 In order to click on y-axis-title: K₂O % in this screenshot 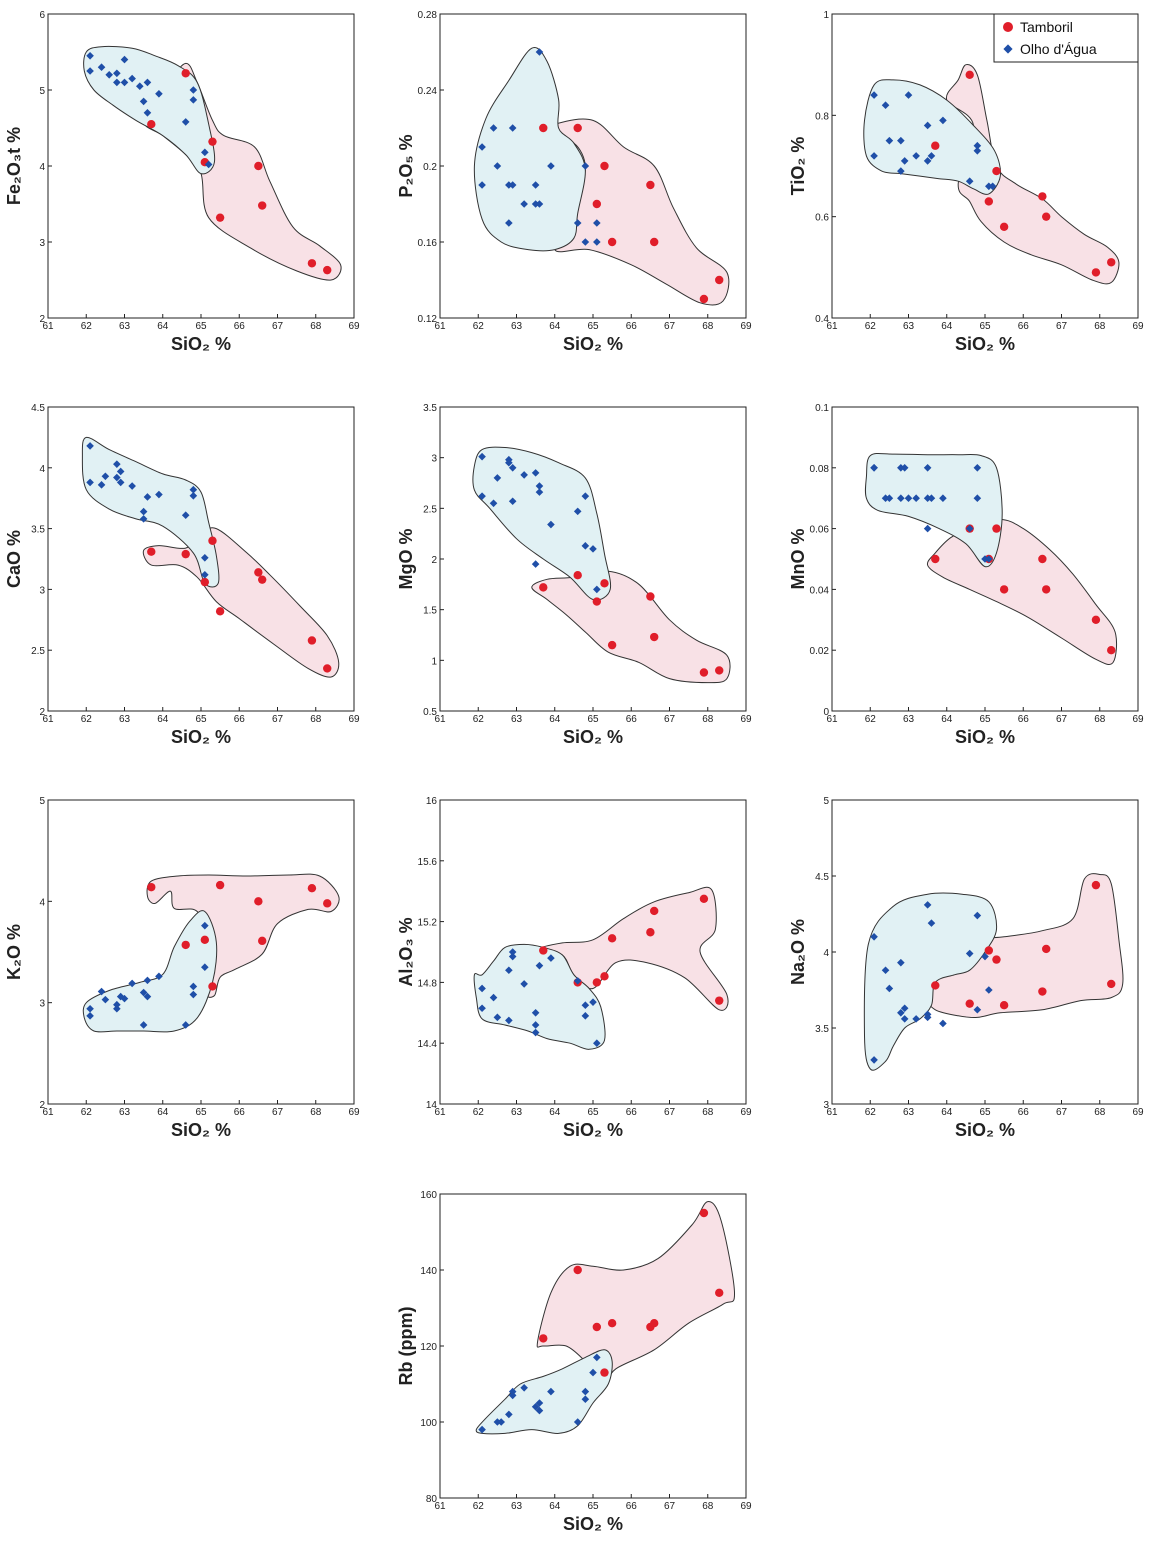, I will do `click(14, 952)`.